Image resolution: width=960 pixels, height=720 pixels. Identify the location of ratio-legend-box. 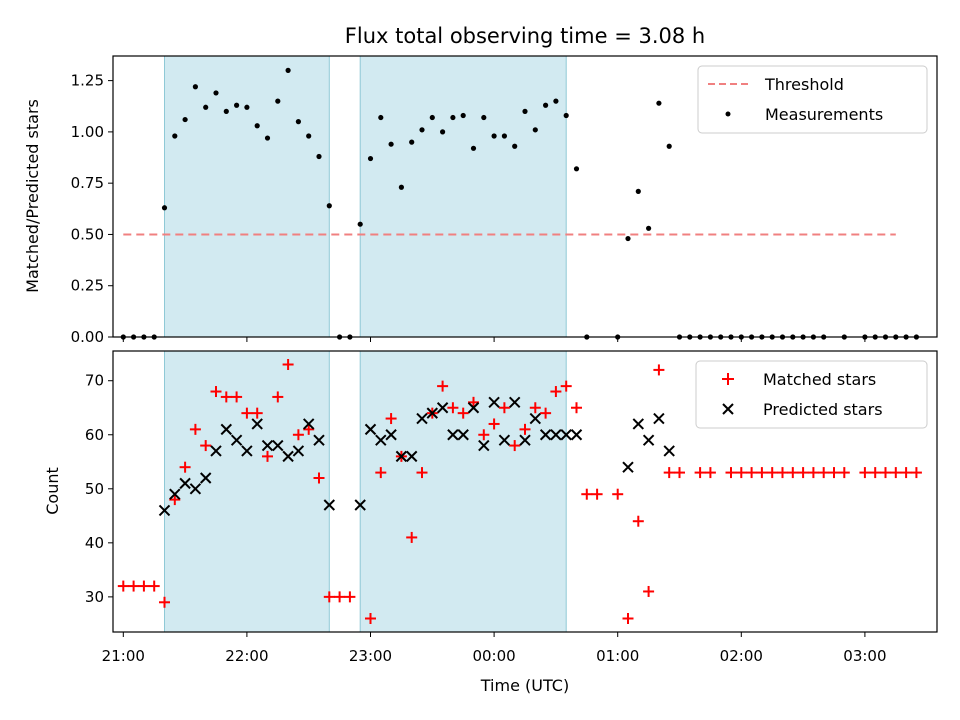
(812, 99).